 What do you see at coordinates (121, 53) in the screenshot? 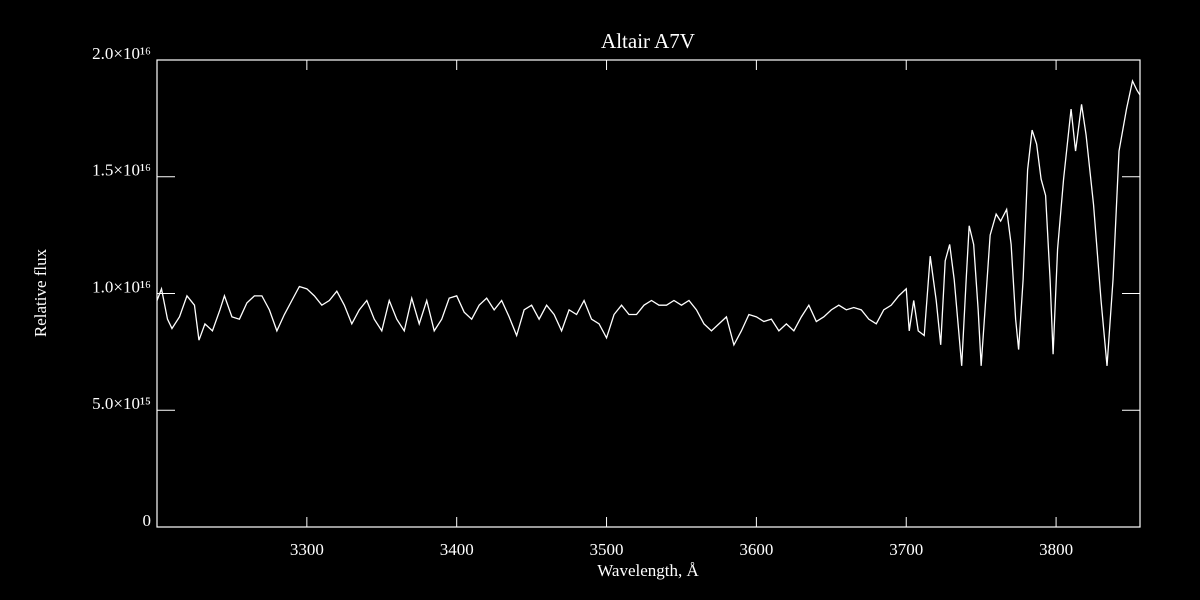
I see `y-tick-label: 2.0×10¹⁶` at bounding box center [121, 53].